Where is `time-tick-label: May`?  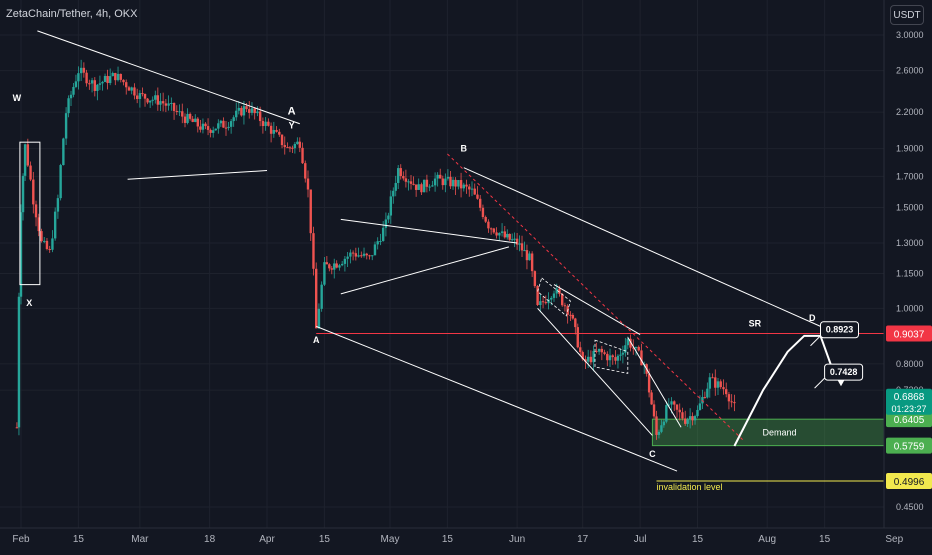 time-tick-label: May is located at coordinates (390, 539).